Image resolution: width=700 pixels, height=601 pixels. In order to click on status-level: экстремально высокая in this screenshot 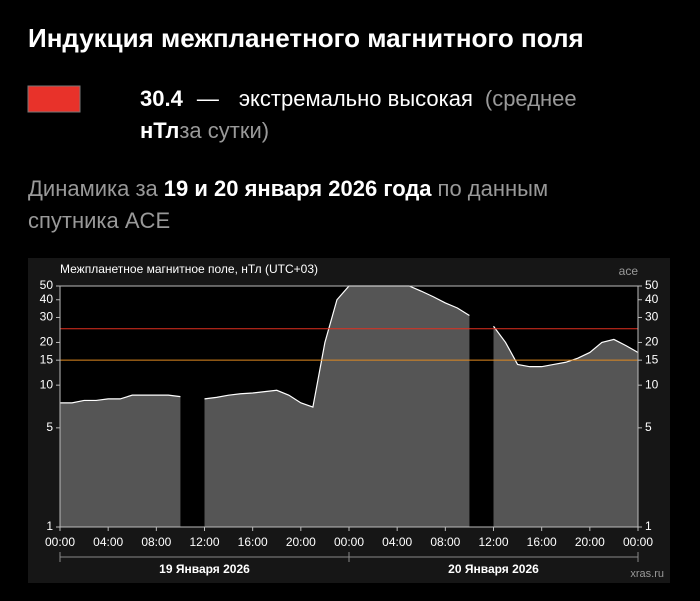, I will do `click(356, 98)`.